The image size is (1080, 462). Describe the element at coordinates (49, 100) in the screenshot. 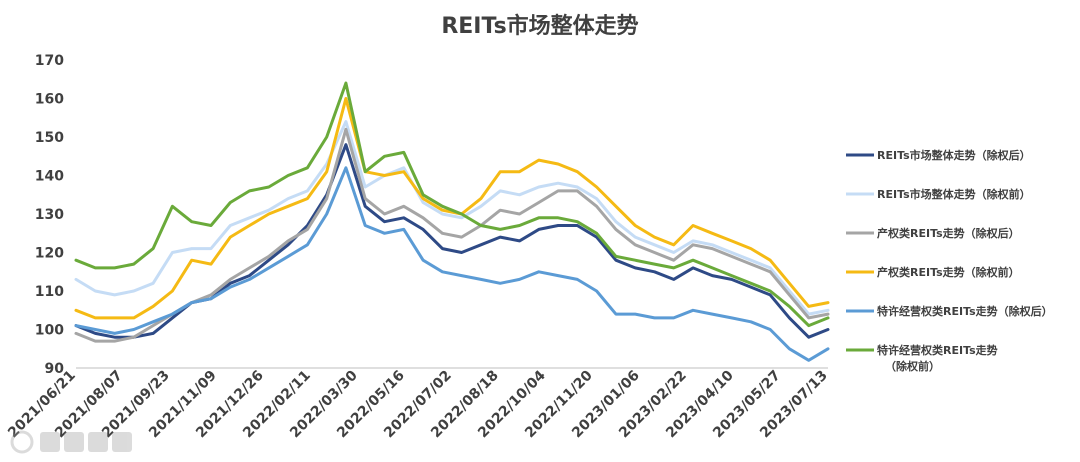

I see `y-tick-label: 160` at that location.